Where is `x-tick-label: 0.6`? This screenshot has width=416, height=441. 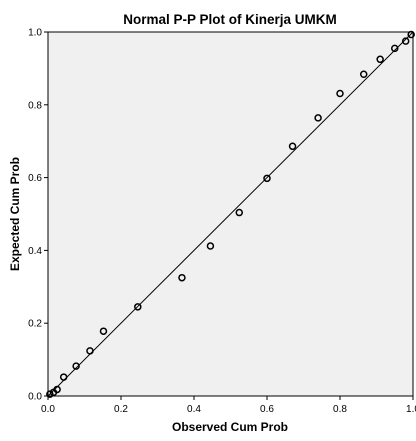
x-tick-label: 0.6 is located at coordinates (267, 409).